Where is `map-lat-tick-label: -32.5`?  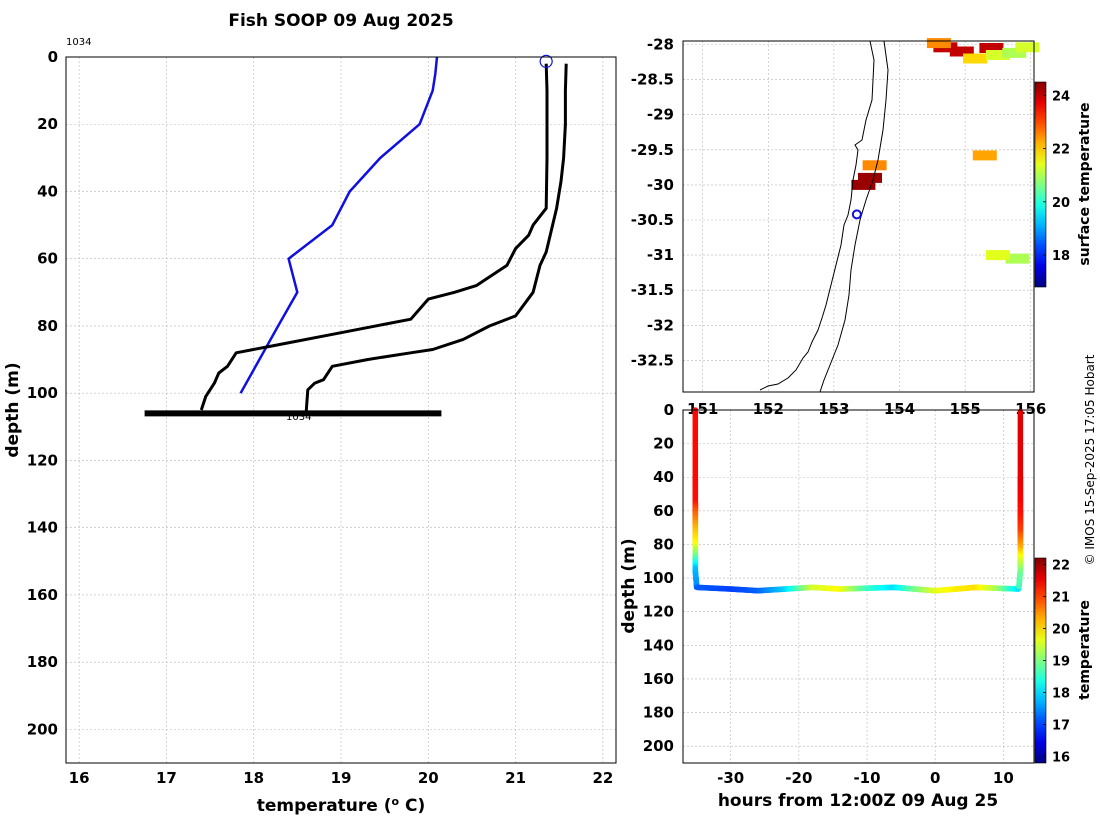 map-lat-tick-label: -32.5 is located at coordinates (652, 360).